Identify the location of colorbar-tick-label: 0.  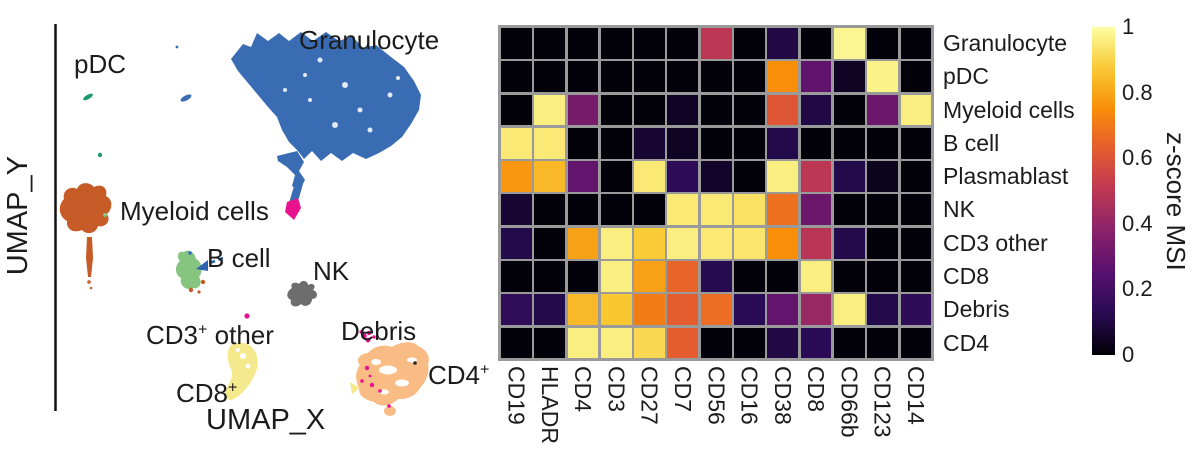
(1128, 354).